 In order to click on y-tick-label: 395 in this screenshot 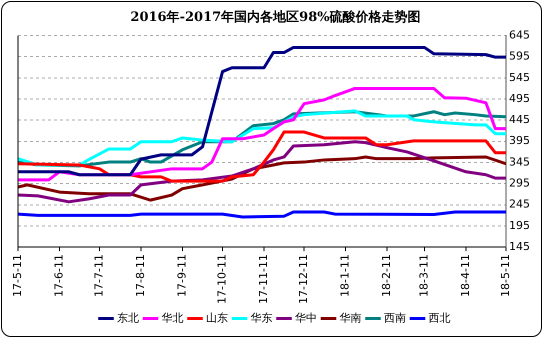, I will do `click(519, 141)`.